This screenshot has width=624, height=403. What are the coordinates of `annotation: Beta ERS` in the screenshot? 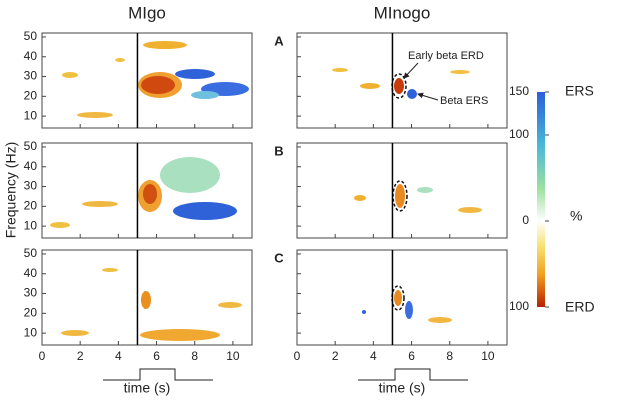 It's located at (464, 101).